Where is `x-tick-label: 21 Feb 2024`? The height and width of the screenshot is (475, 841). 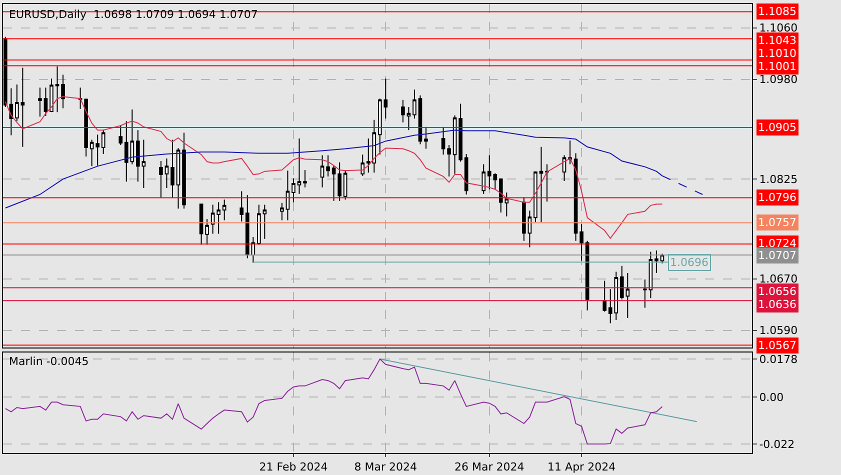 x-tick-label: 21 Feb 2024 is located at coordinates (293, 467).